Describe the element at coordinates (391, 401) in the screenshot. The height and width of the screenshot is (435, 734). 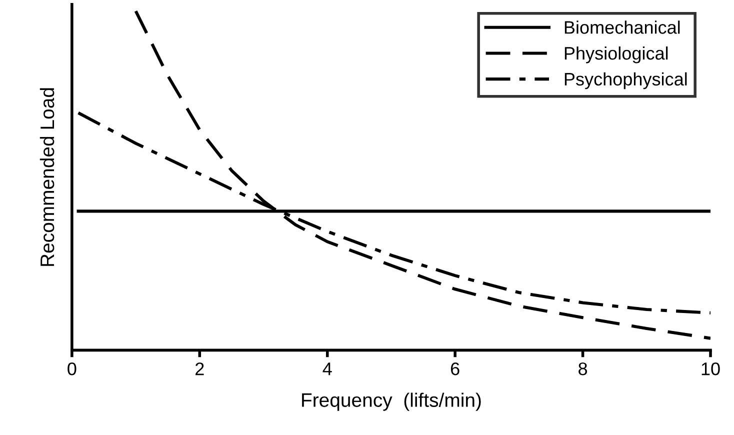
I see `x-axis-title: Frequency (lifts/min)` at that location.